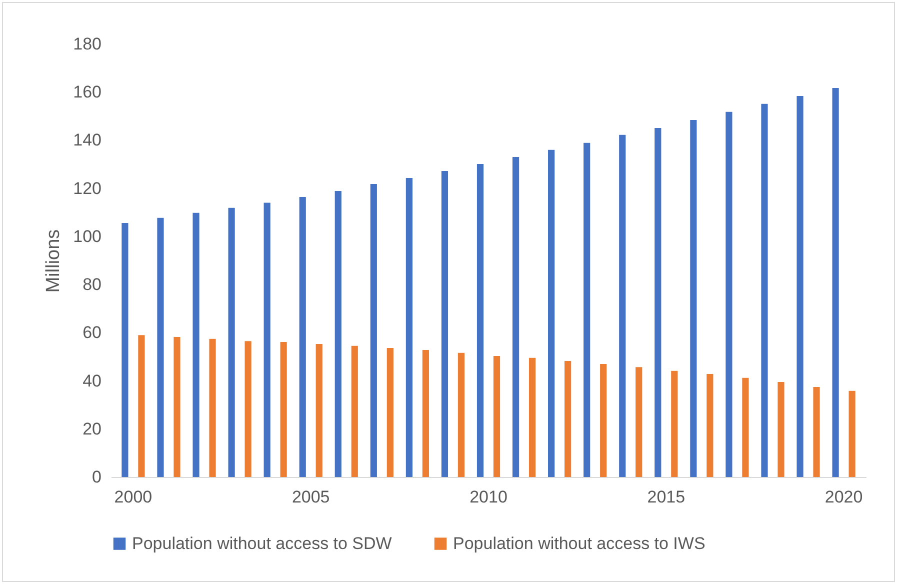 The image size is (901, 588). What do you see at coordinates (92, 428) in the screenshot?
I see `y-tick-label: 20` at bounding box center [92, 428].